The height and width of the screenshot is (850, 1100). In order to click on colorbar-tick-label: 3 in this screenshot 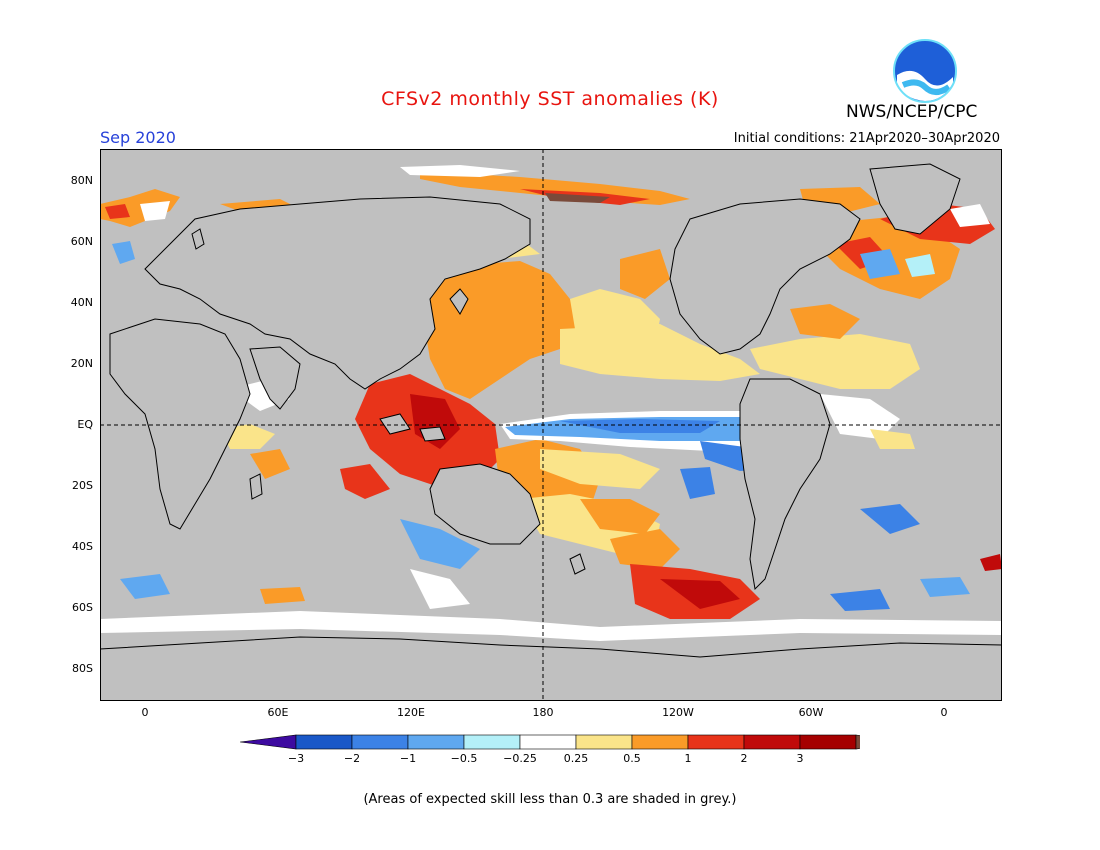, I will do `click(800, 758)`.